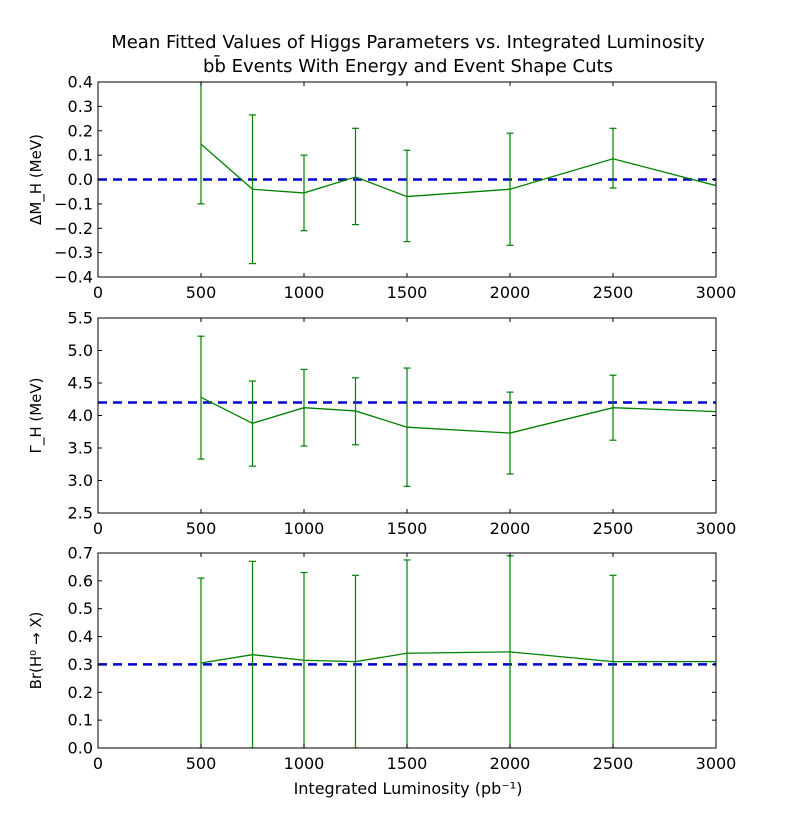 This screenshot has width=796, height=833. Describe the element at coordinates (80, 448) in the screenshot. I see `y-tick-label: 3.5` at that location.